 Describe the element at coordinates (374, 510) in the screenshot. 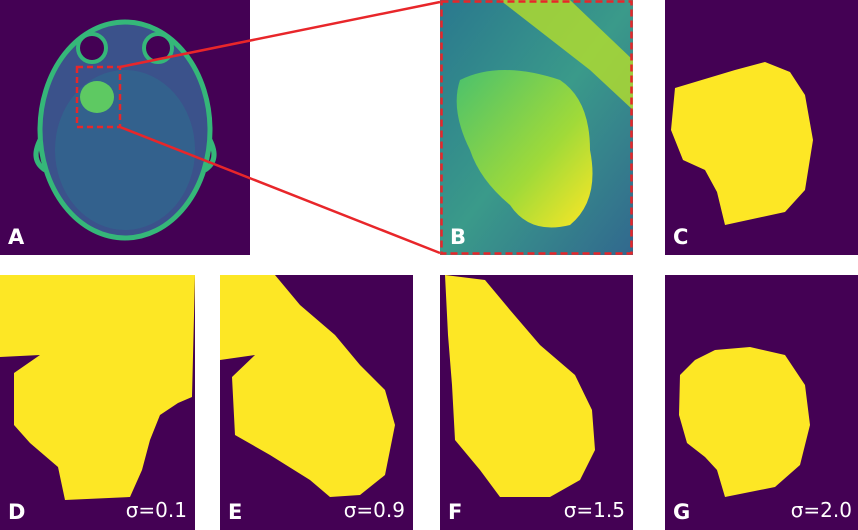

I see `sigma-label: σ=0.9` at that location.